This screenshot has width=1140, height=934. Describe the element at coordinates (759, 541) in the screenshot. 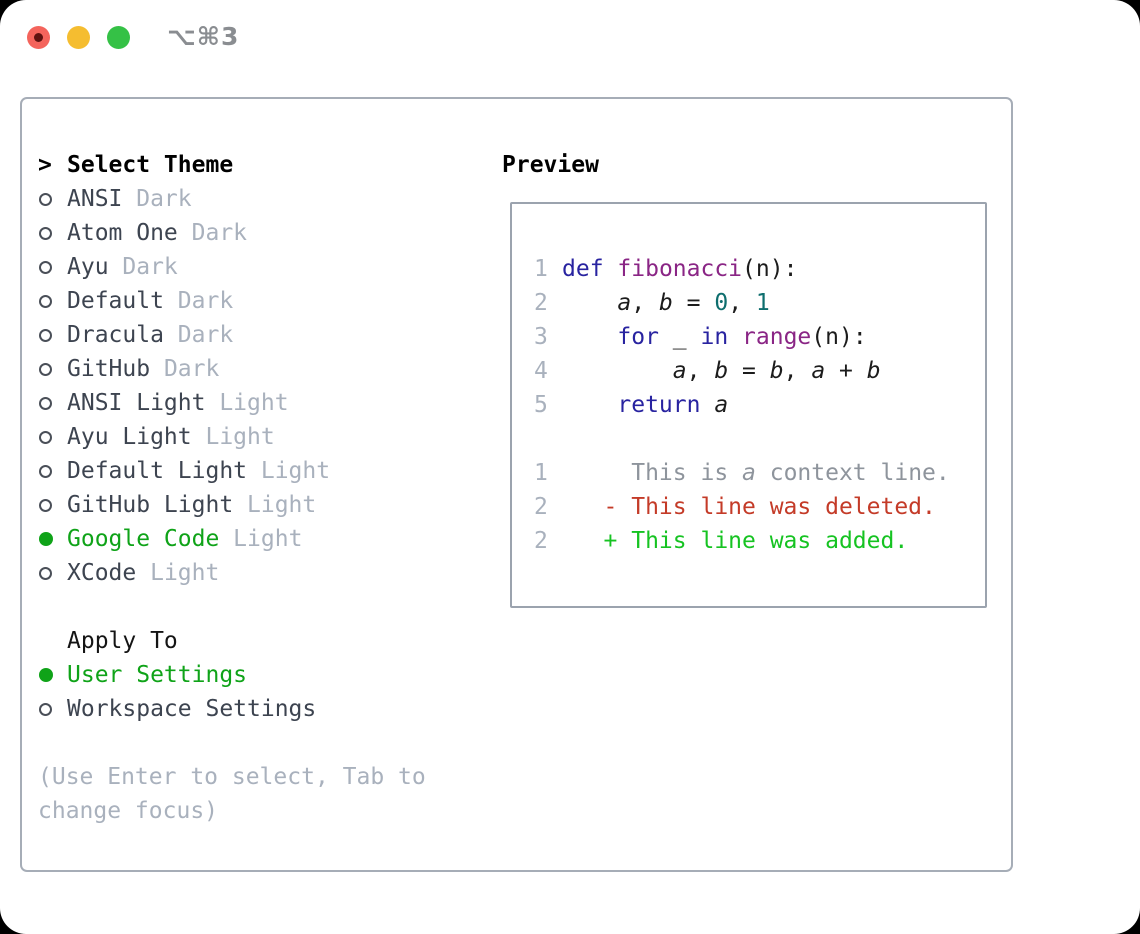

I see `code-line: 2 + This line was added.` at that location.